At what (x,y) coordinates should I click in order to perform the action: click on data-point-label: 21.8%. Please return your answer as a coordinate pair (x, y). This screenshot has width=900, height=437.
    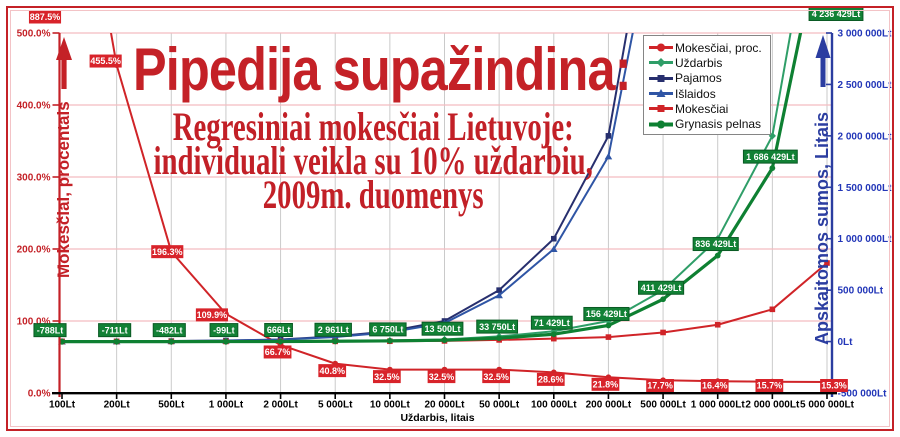
    Looking at the image, I should click on (606, 385).